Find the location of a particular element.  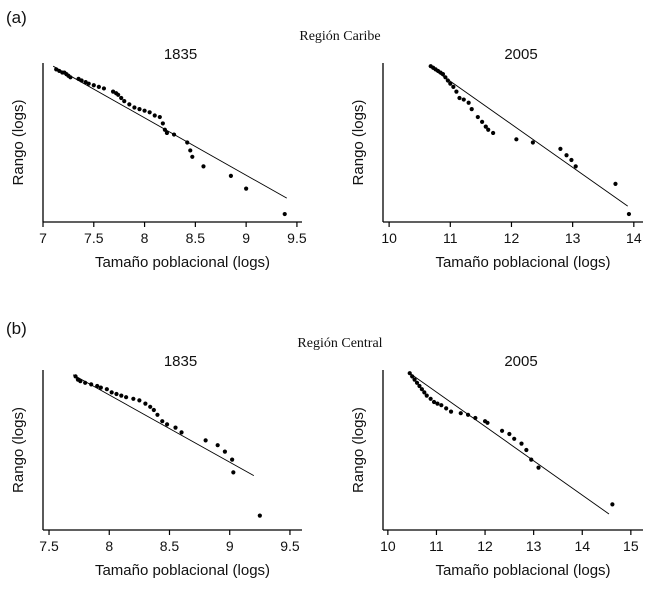

x-tick-label: 11 is located at coordinates (450, 238).